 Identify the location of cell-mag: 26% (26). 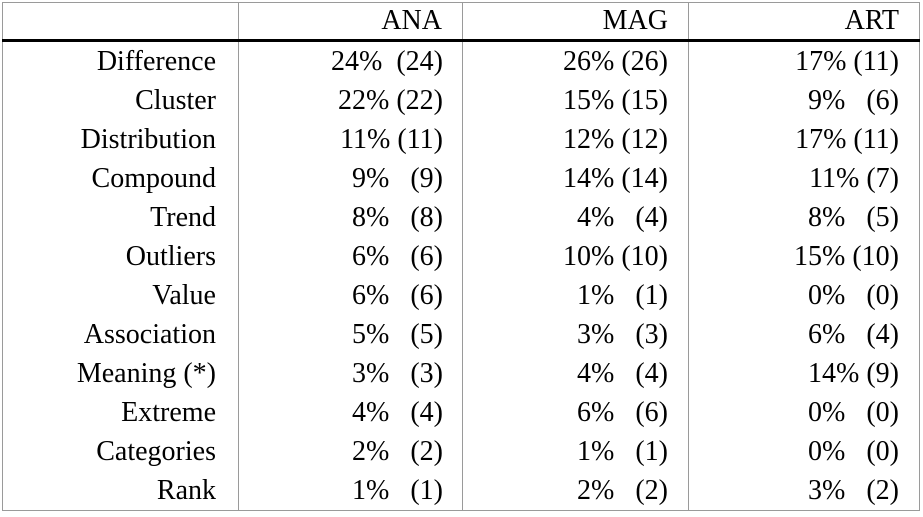
(575, 60).